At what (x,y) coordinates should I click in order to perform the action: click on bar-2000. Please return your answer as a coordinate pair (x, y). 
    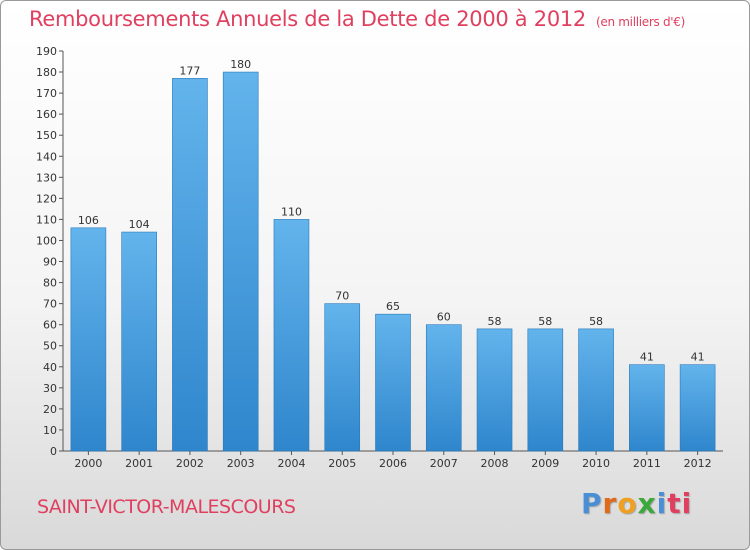
    Looking at the image, I should click on (88, 339).